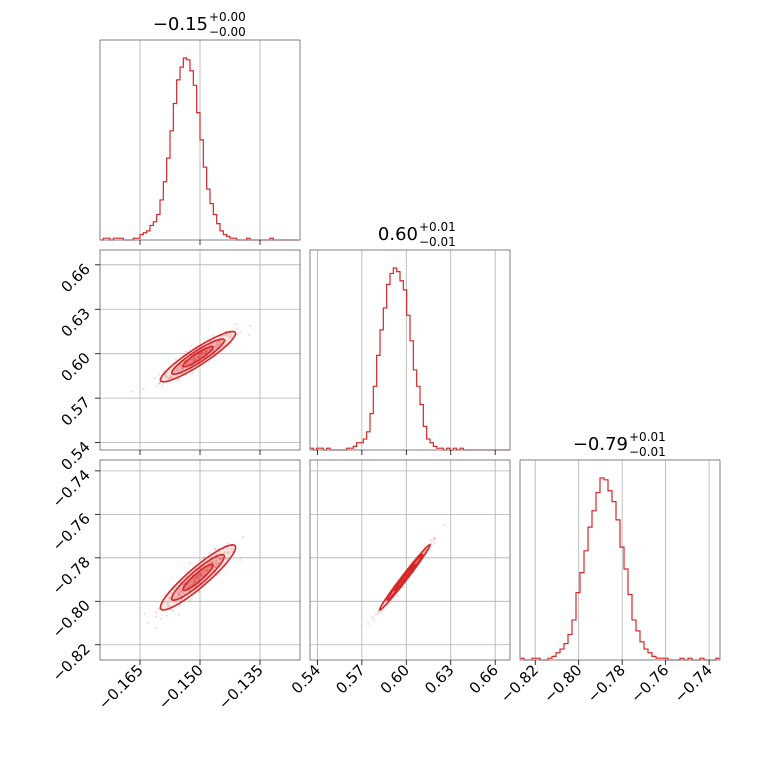 The width and height of the screenshot is (760, 760). What do you see at coordinates (306, 679) in the screenshot?
I see `x-tick-label: 0.54` at bounding box center [306, 679].